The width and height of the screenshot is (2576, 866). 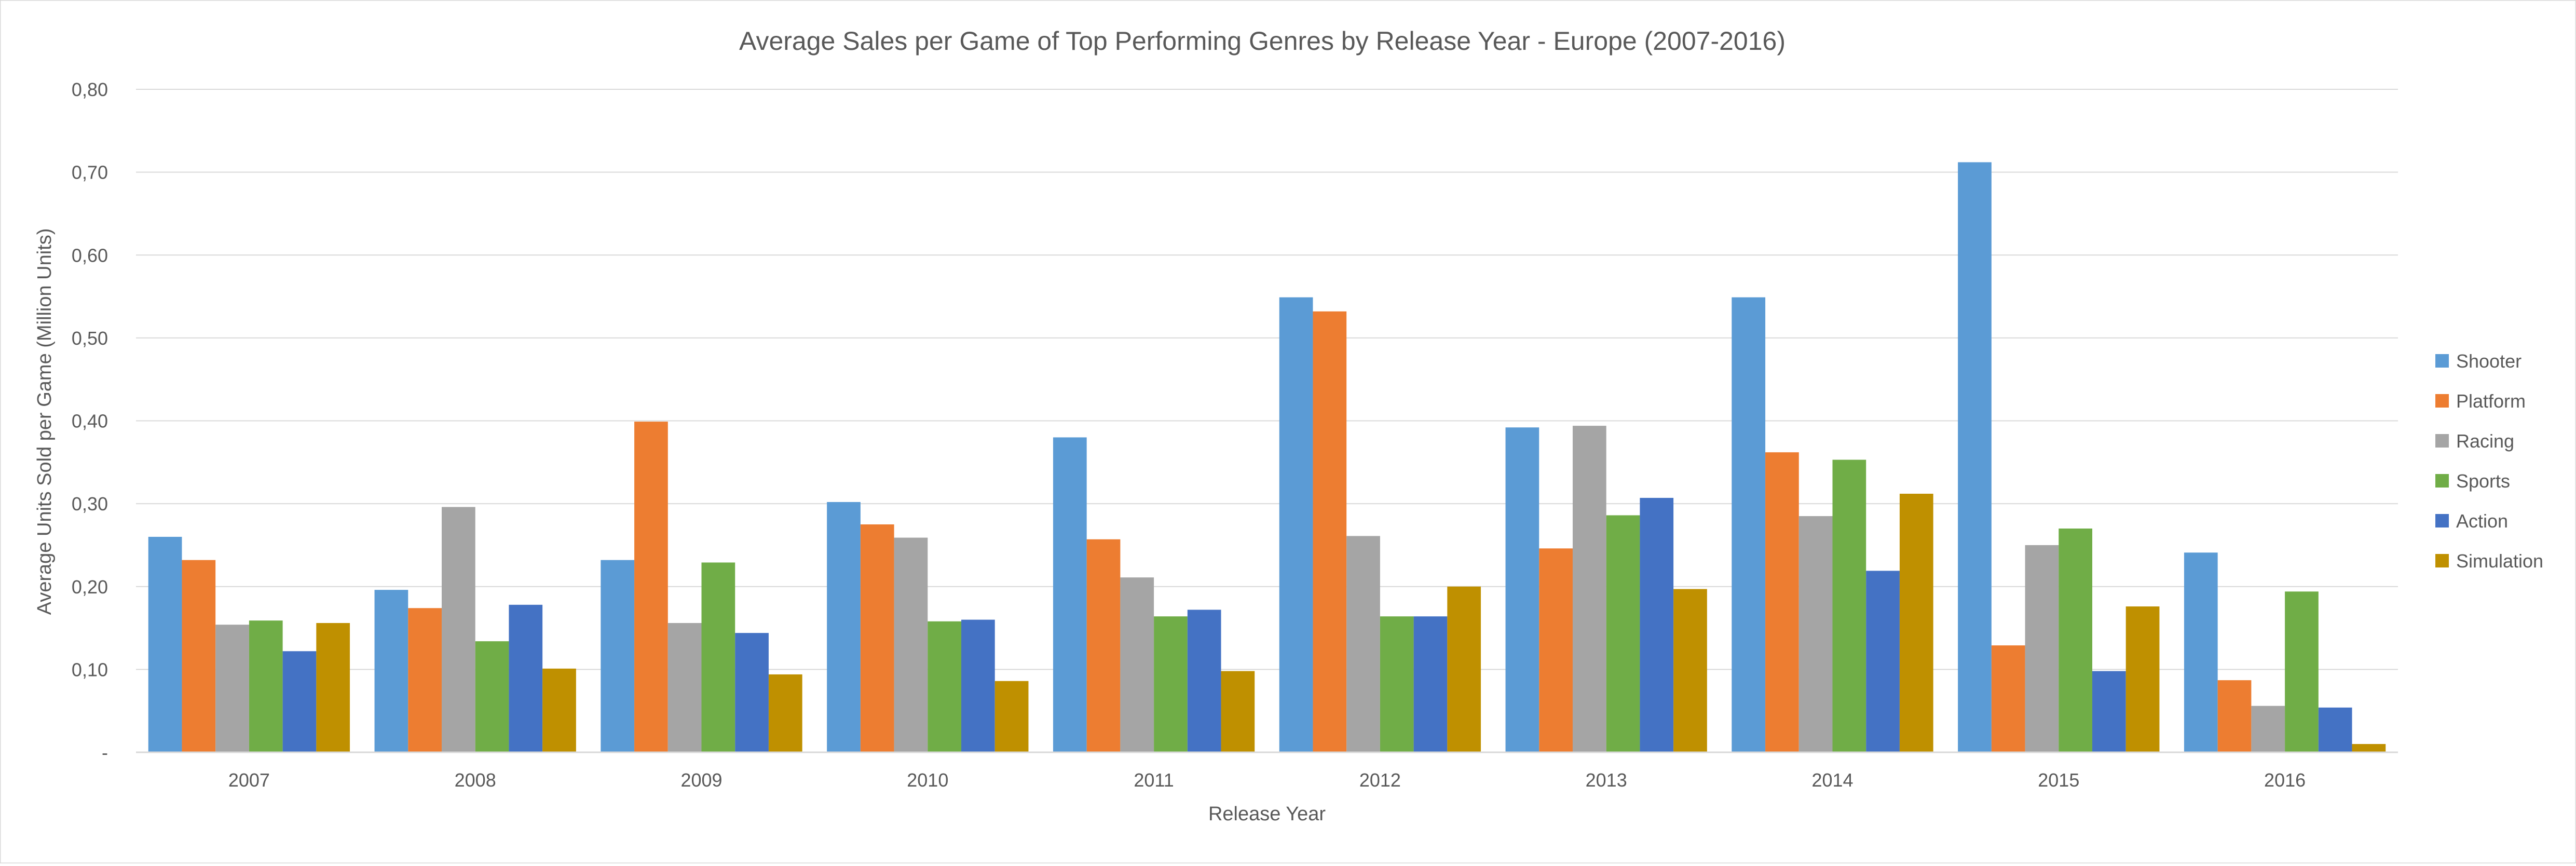 I want to click on legend-label: Action, so click(x=2482, y=521).